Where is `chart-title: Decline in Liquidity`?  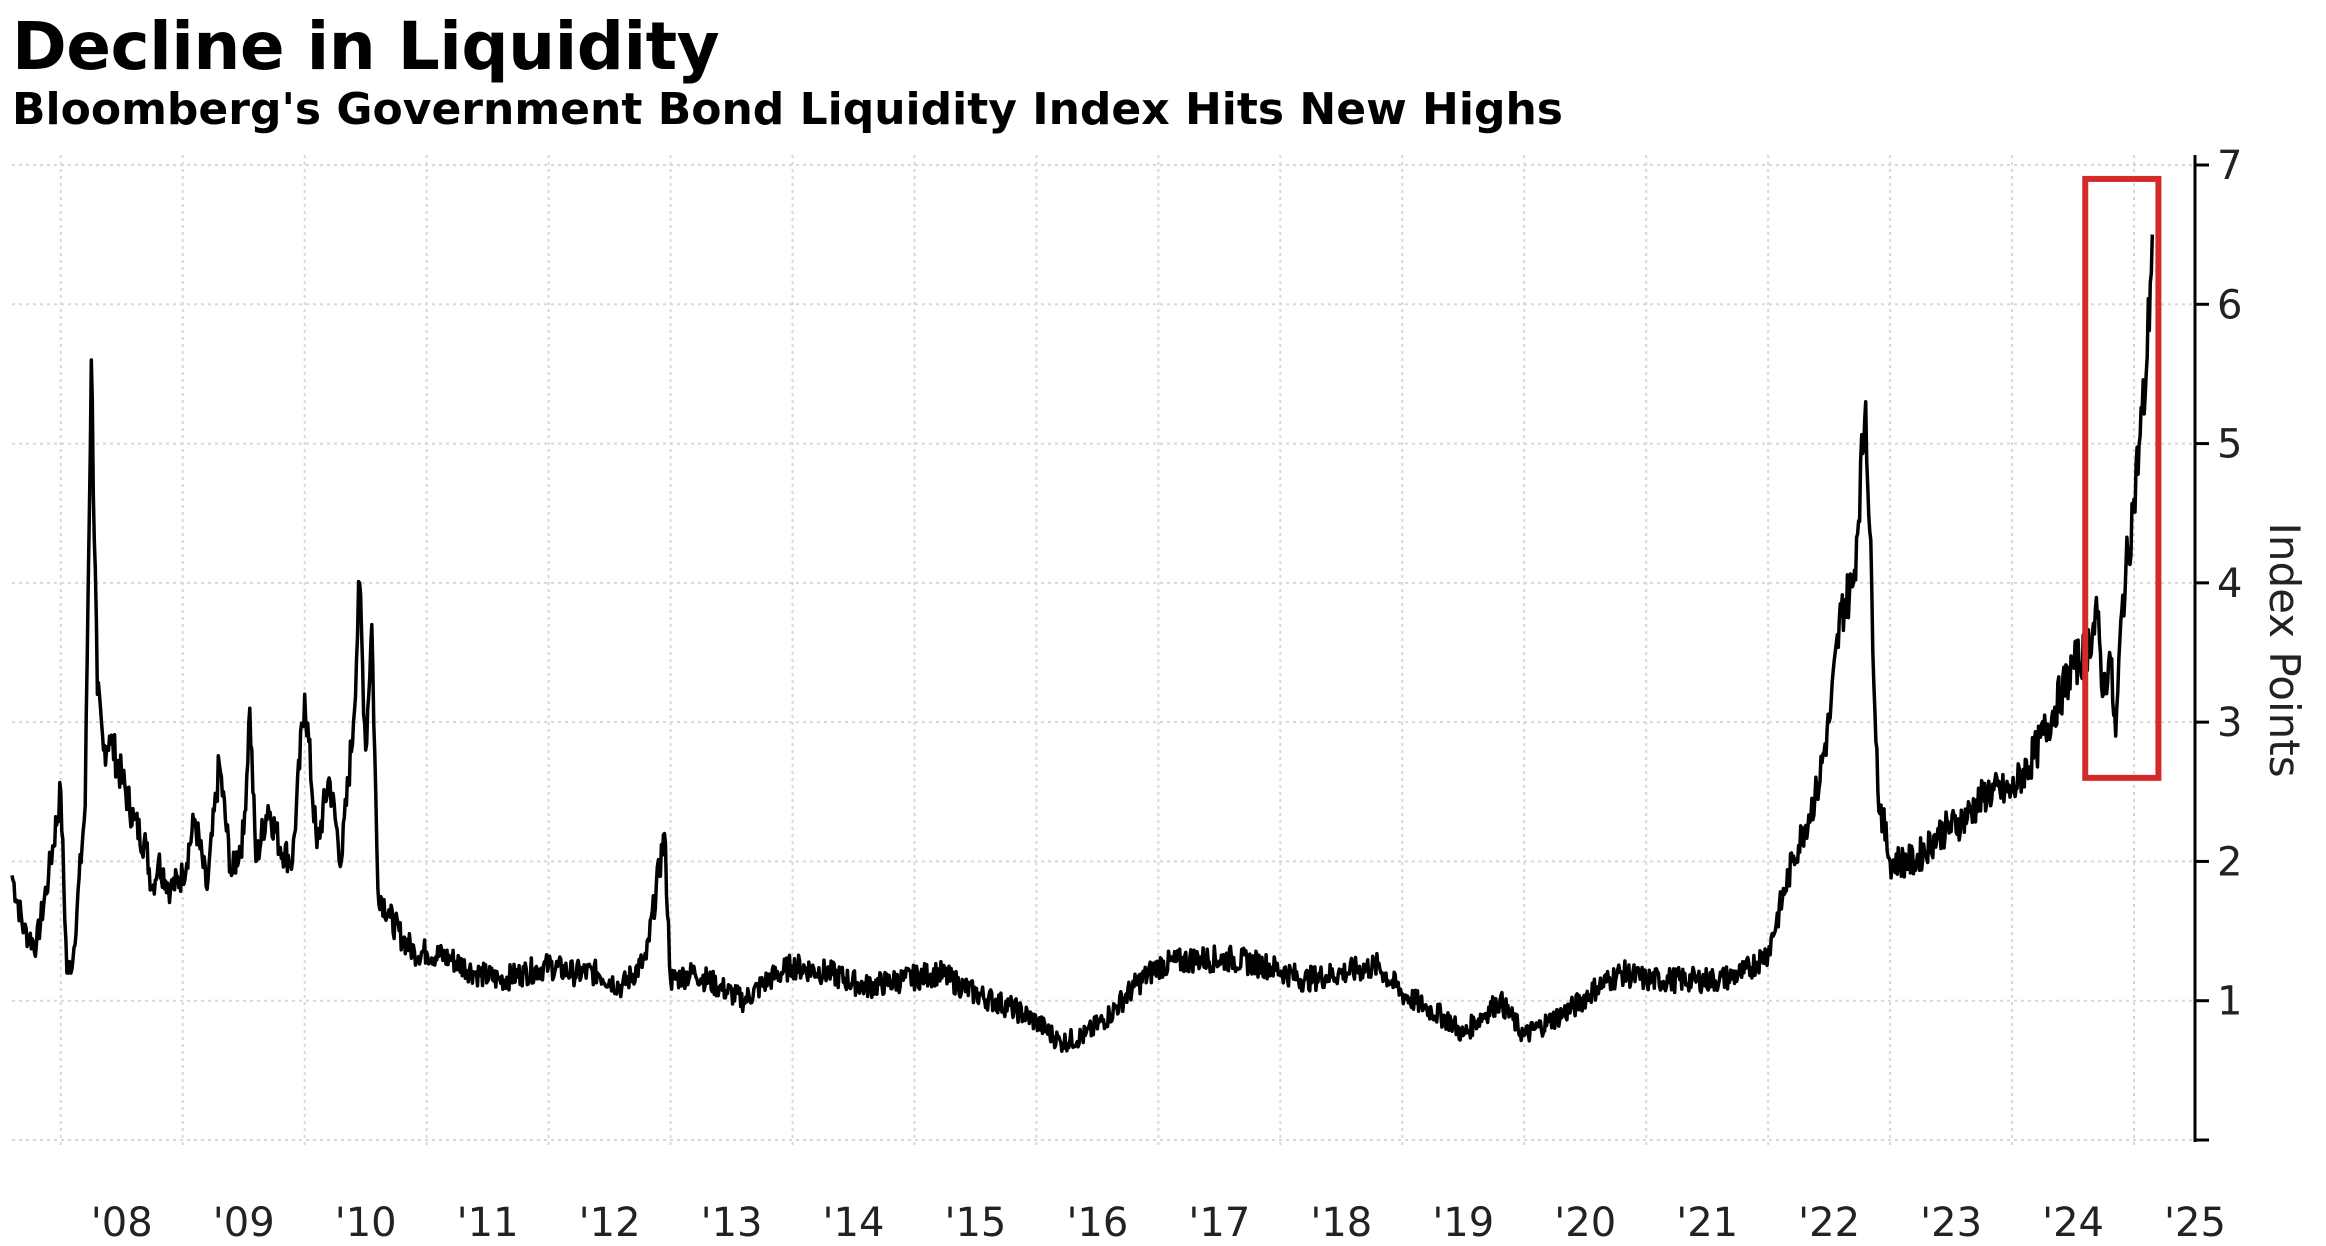 chart-title: Decline in Liquidity is located at coordinates (366, 46).